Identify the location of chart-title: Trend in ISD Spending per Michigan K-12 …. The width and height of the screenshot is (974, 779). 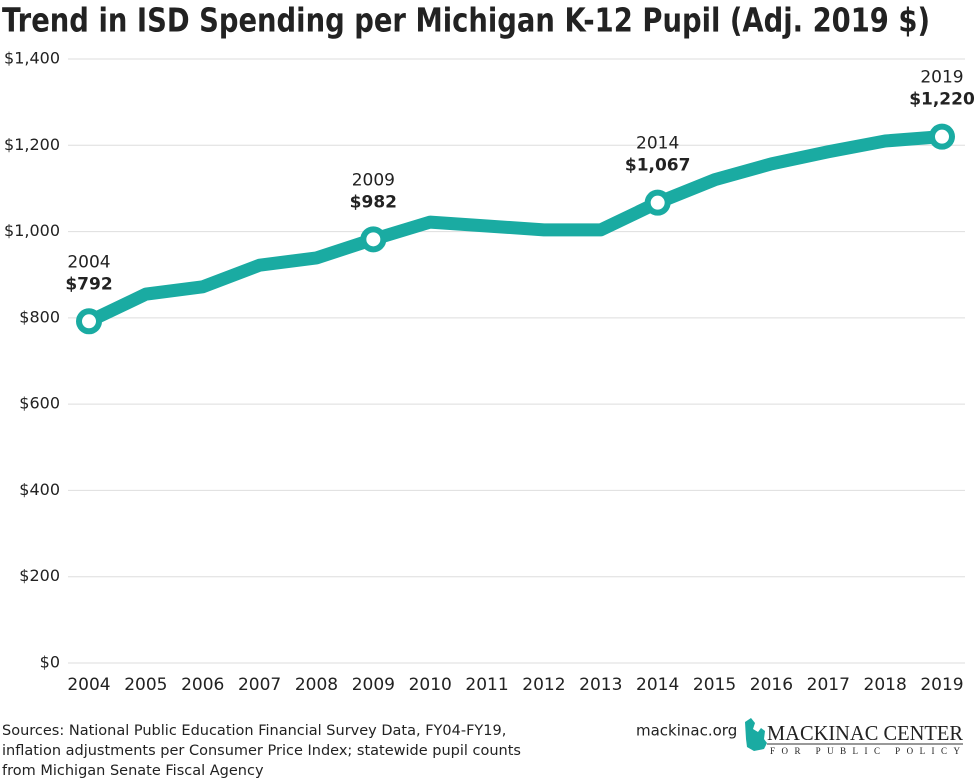
(466, 20).